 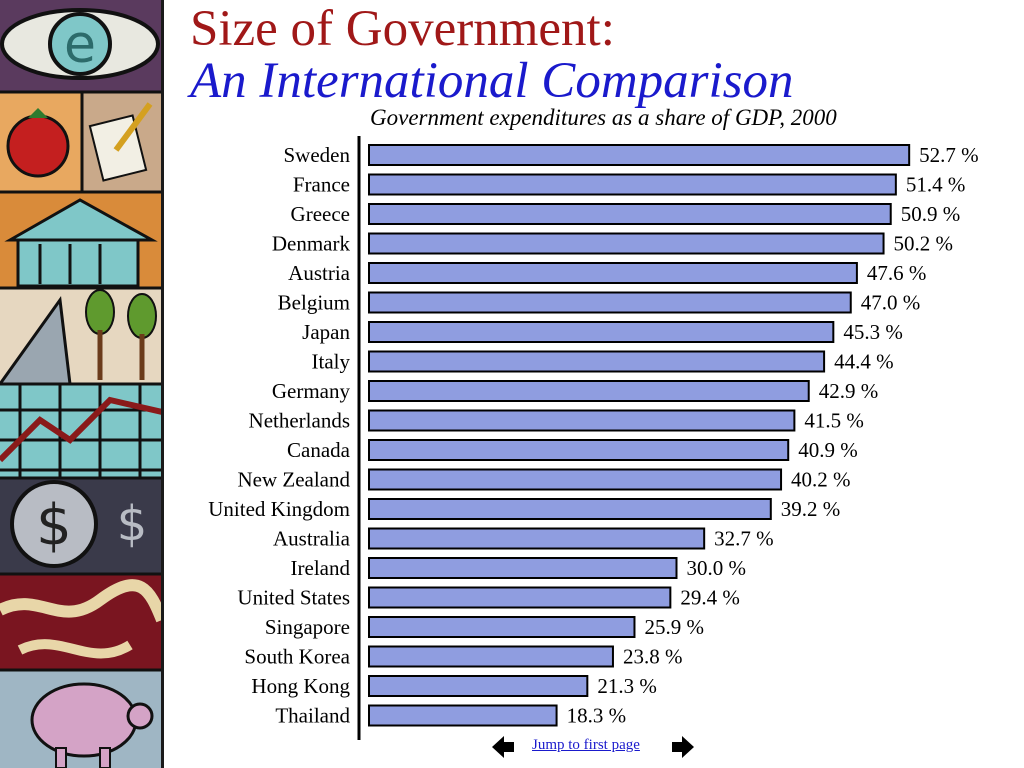 I want to click on slide-title-subtitle: An International Comparison, so click(x=492, y=81).